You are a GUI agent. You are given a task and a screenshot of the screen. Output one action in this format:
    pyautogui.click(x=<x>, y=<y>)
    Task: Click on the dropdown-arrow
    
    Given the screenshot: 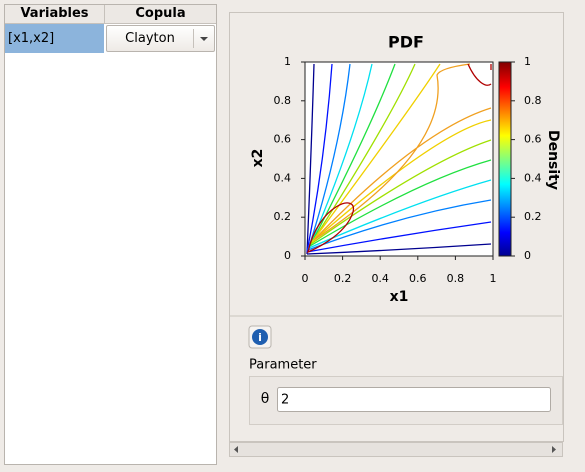 What is the action you would take?
    pyautogui.click(x=204, y=39)
    